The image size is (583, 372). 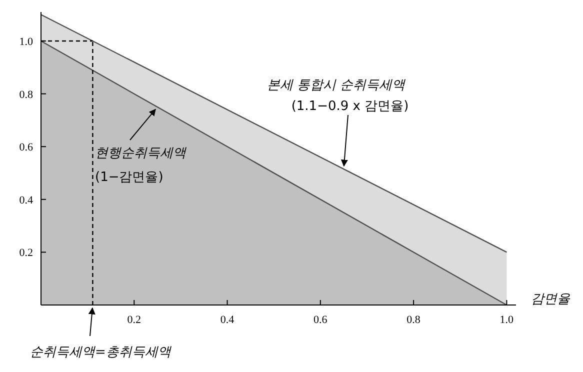 I want to click on annotation: (1−감면율), so click(x=129, y=177).